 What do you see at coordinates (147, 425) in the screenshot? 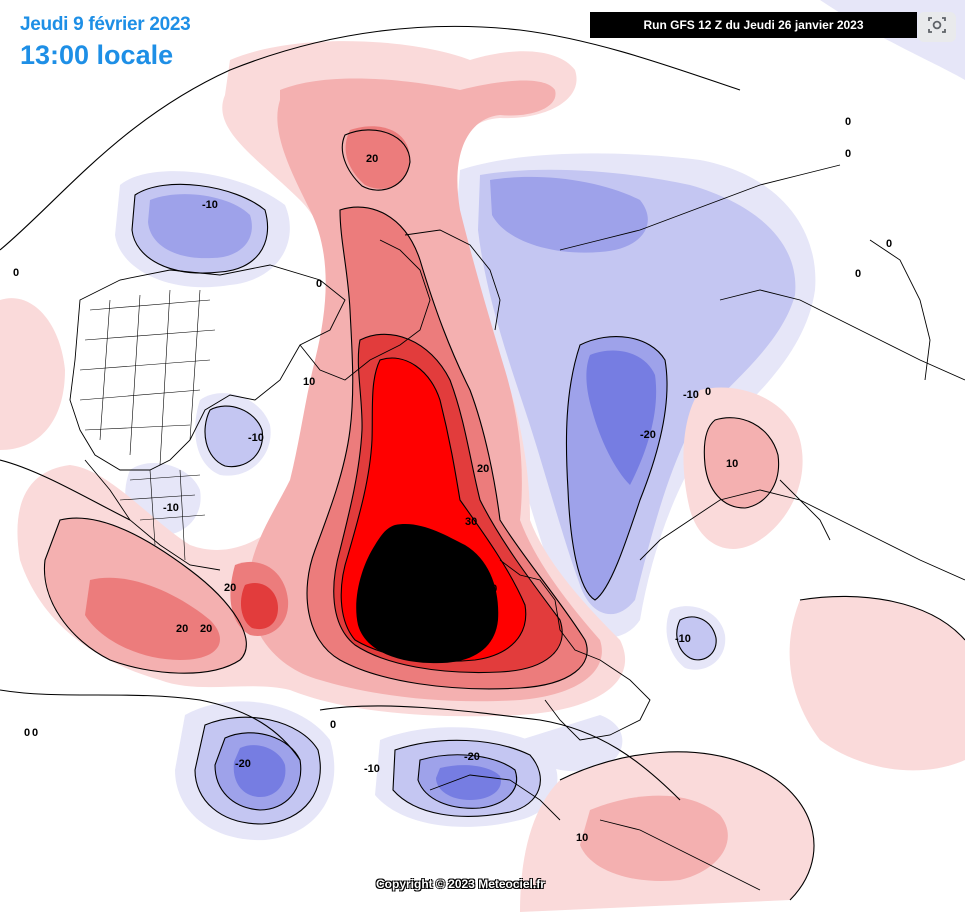
I see `graticule-grid` at bounding box center [147, 425].